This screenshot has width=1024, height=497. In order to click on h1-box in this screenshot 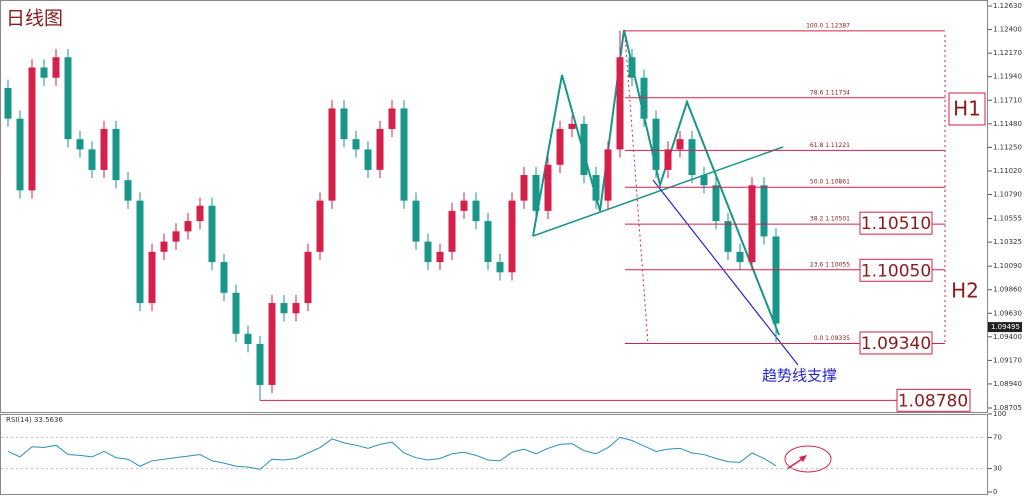, I will do `click(967, 109)`.